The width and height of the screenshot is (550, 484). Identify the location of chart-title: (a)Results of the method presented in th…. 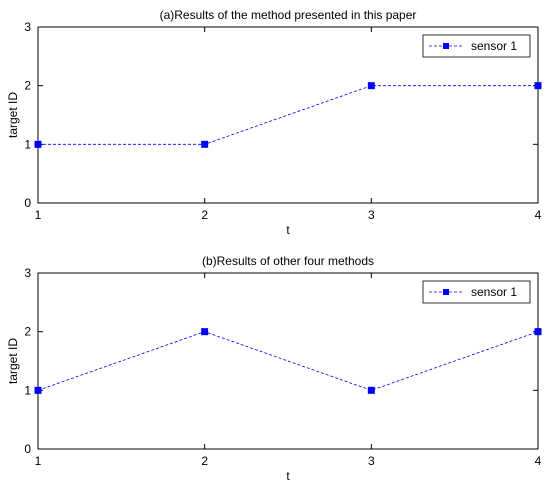
(288, 15).